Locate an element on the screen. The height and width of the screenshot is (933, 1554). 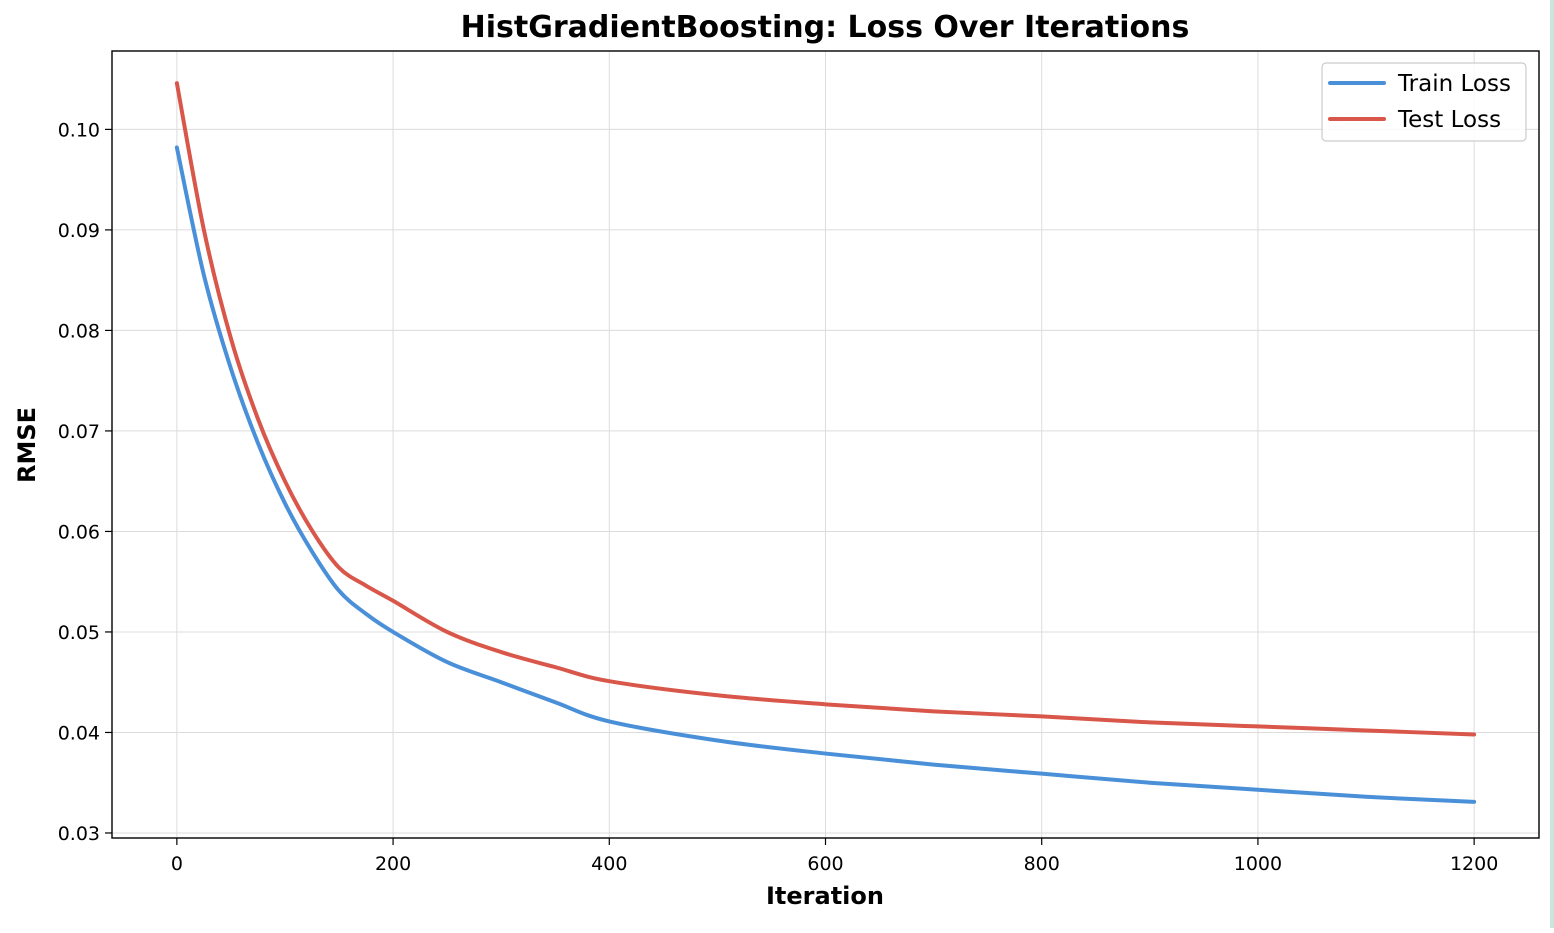
x-axis-label: Iteration is located at coordinates (825, 896).